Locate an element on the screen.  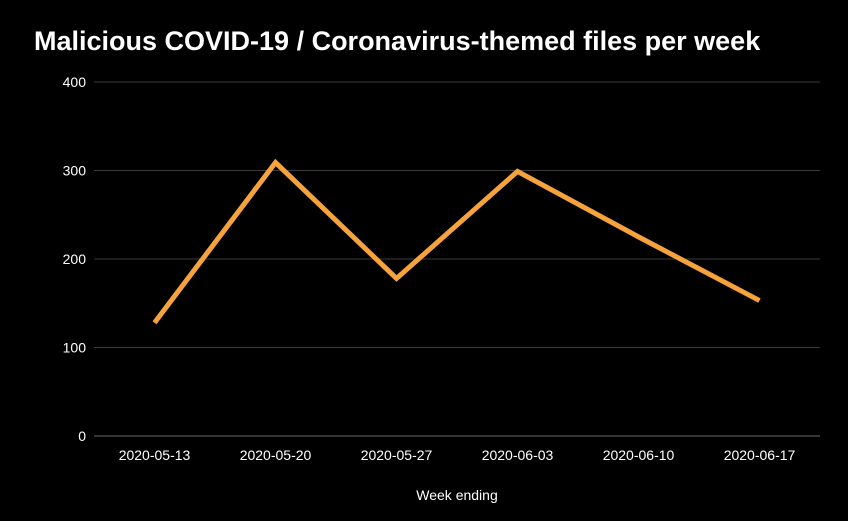
x-tick-label: 2020-05-20 is located at coordinates (276, 455).